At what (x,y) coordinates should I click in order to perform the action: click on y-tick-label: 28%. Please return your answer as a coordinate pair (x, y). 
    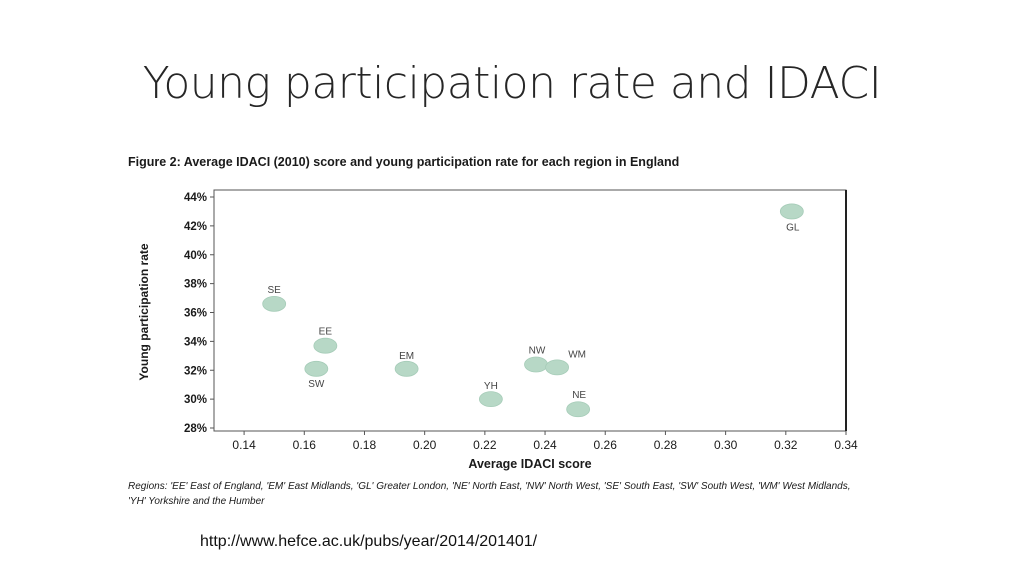
    Looking at the image, I should click on (195, 429).